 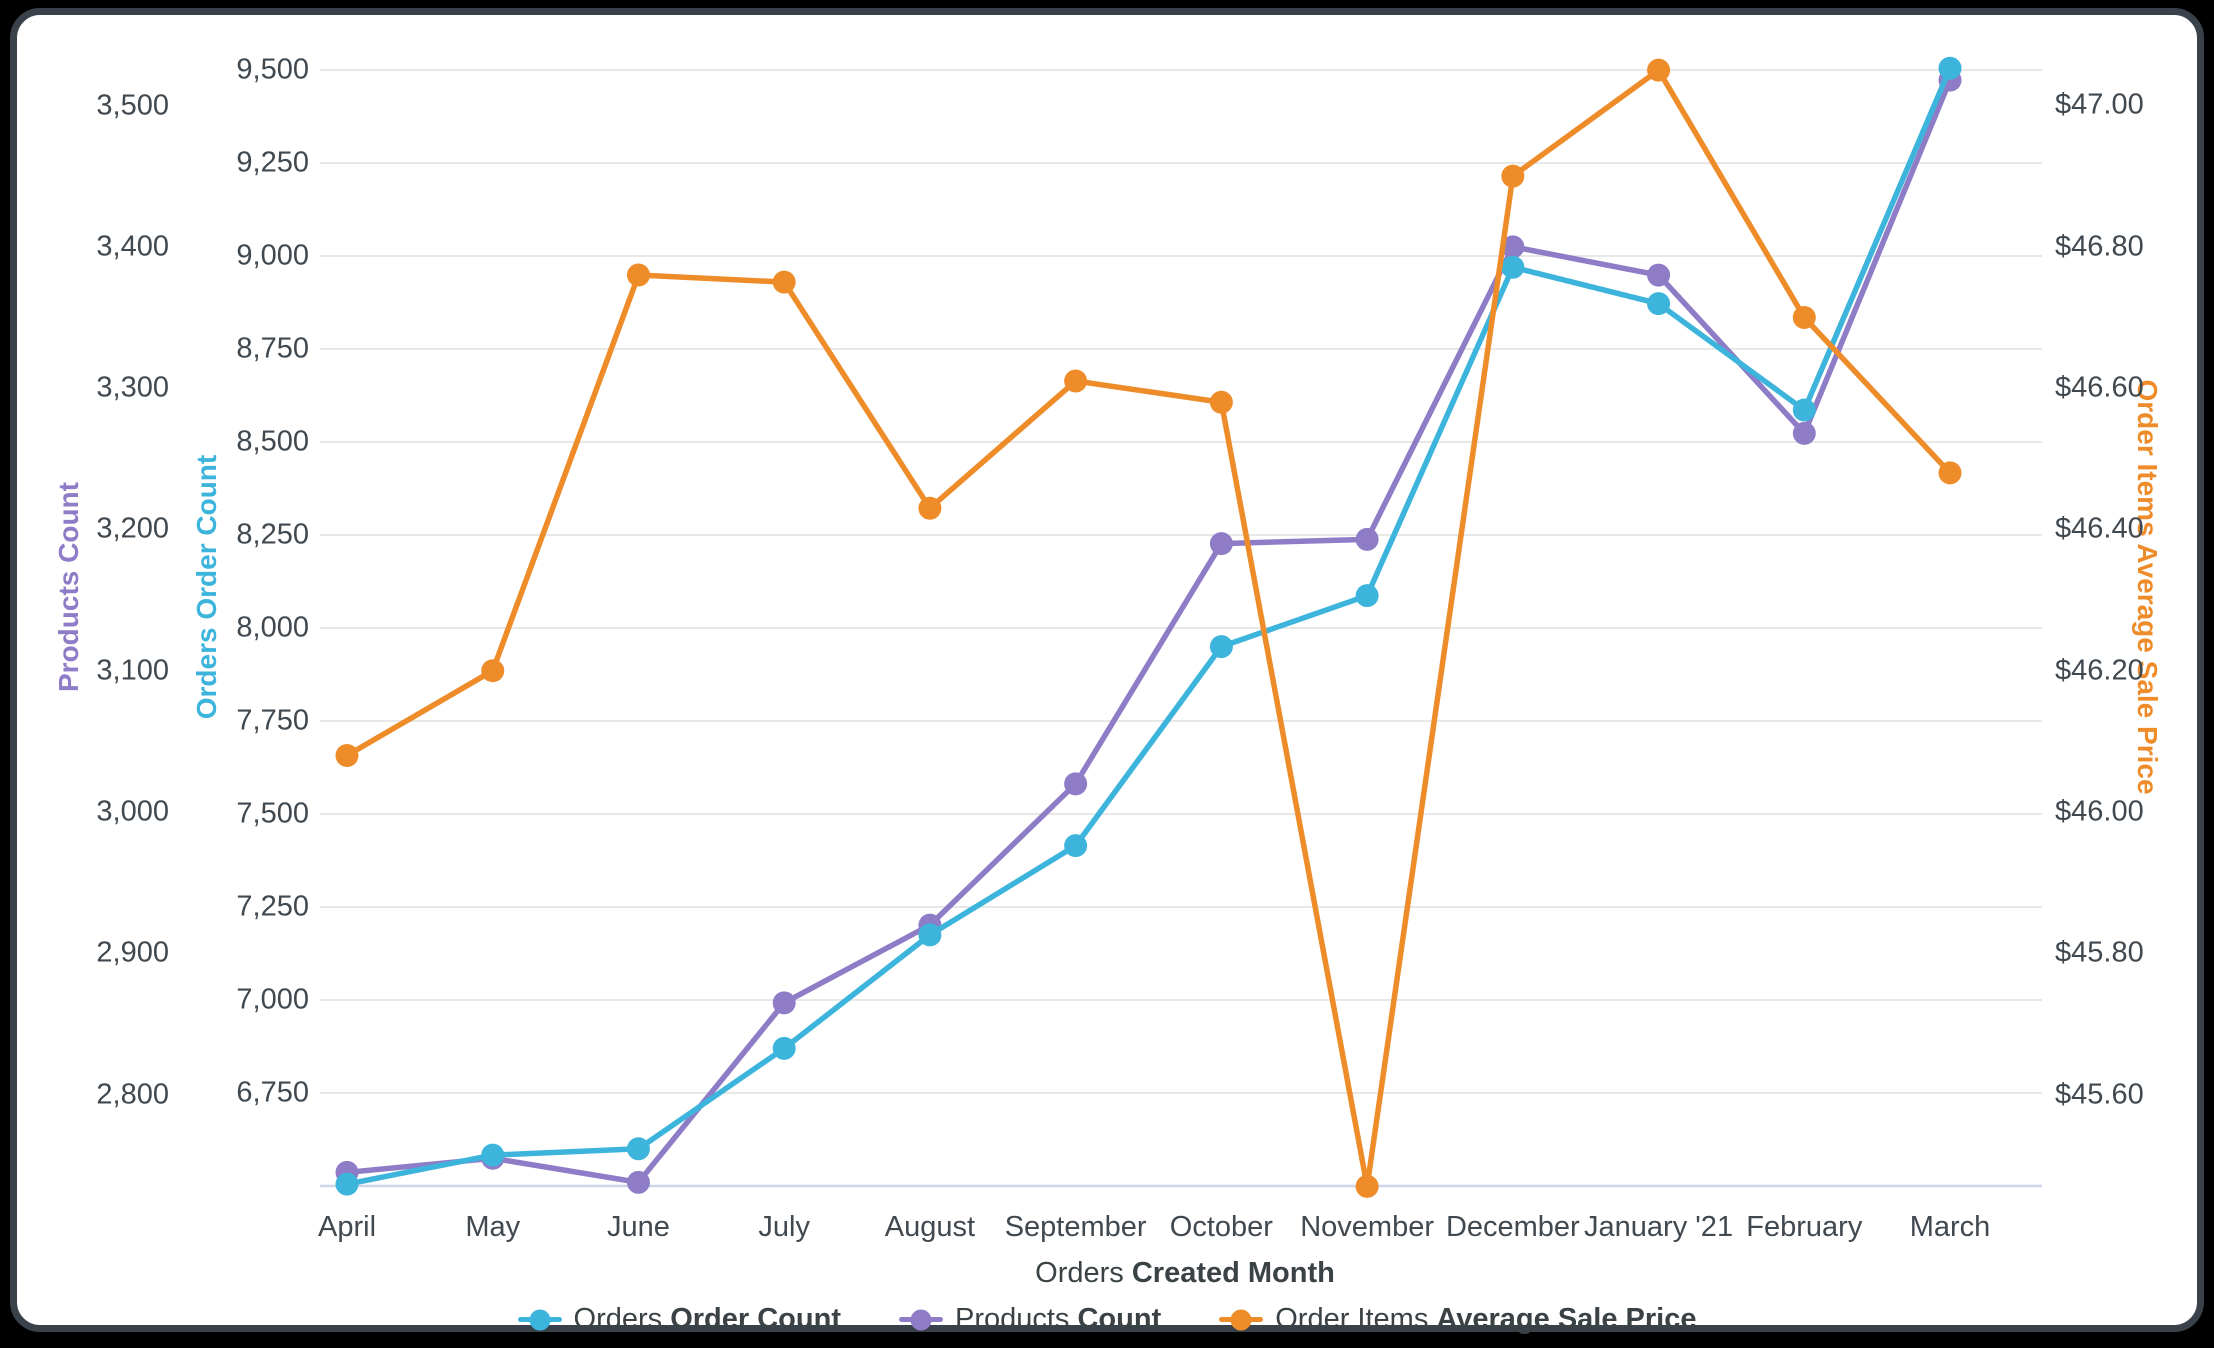 I want to click on orders-axis-tick-7,000: 7,000, so click(x=272, y=999).